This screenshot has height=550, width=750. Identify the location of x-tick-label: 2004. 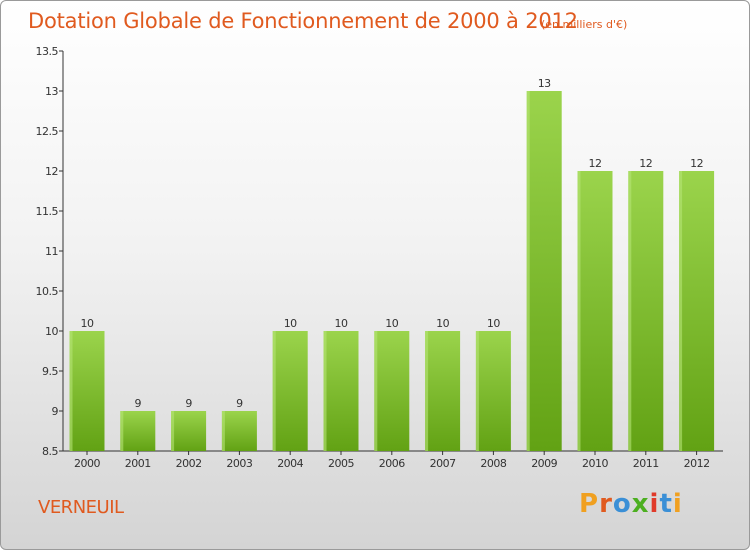
(290, 463).